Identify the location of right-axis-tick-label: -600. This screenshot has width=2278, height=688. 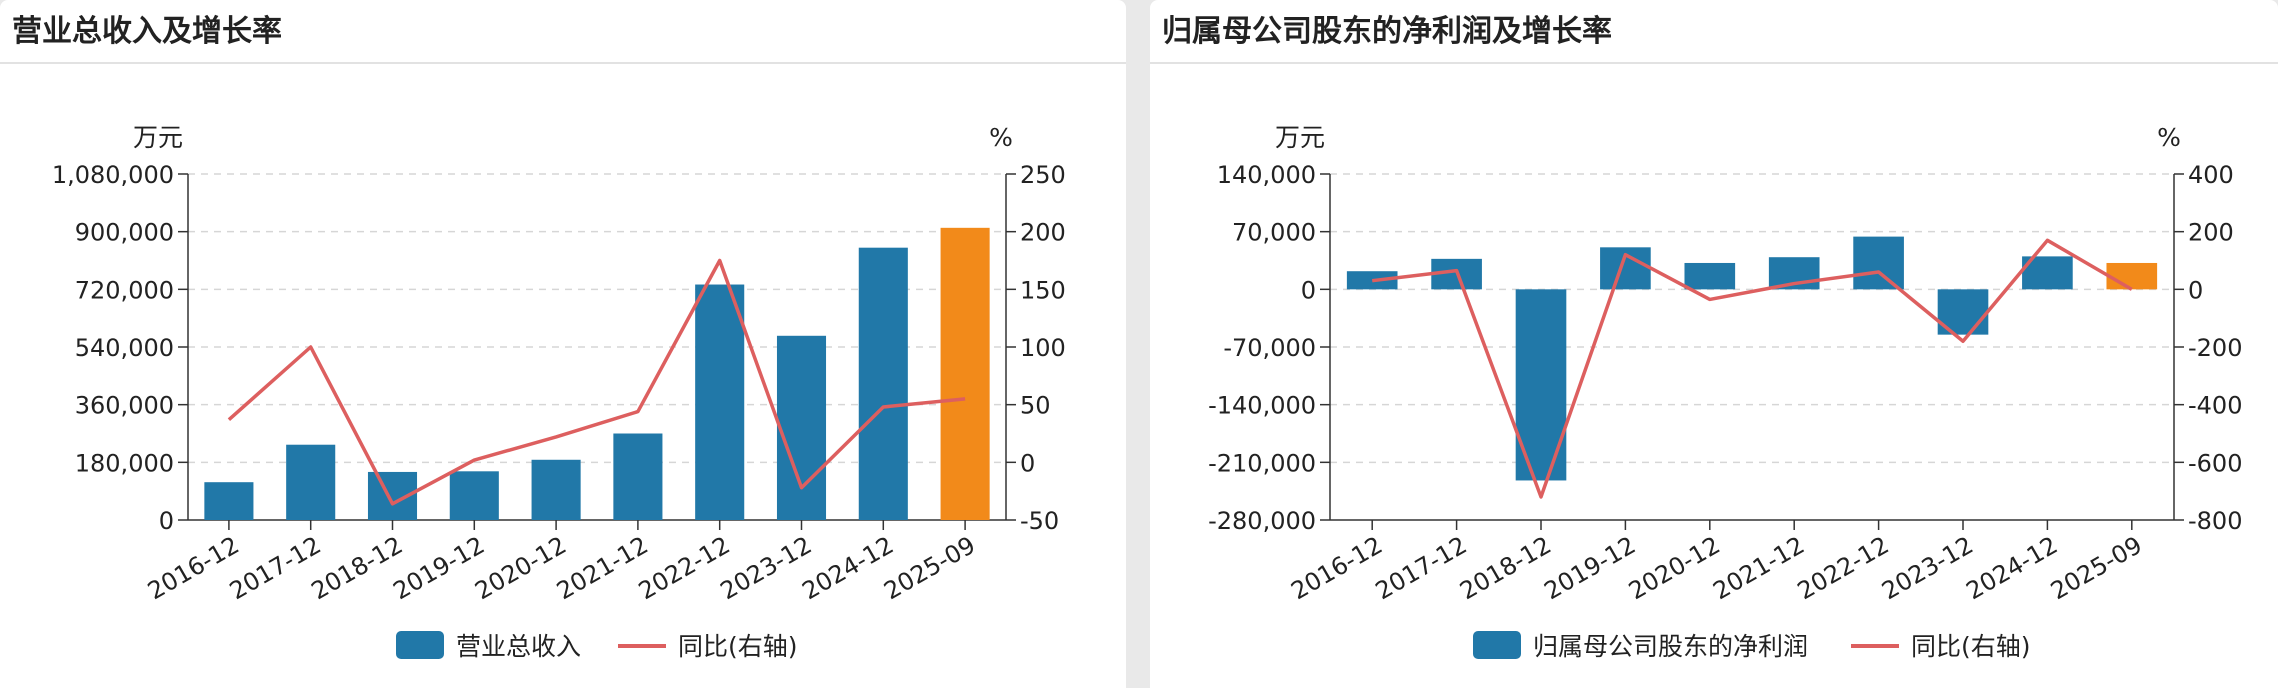
(2215, 463).